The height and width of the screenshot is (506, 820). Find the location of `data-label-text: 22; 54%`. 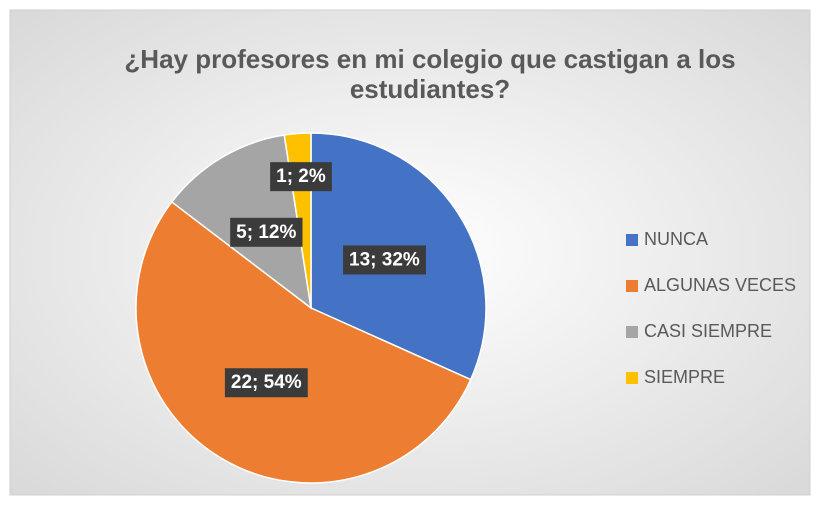

data-label-text: 22; 54% is located at coordinates (266, 382).